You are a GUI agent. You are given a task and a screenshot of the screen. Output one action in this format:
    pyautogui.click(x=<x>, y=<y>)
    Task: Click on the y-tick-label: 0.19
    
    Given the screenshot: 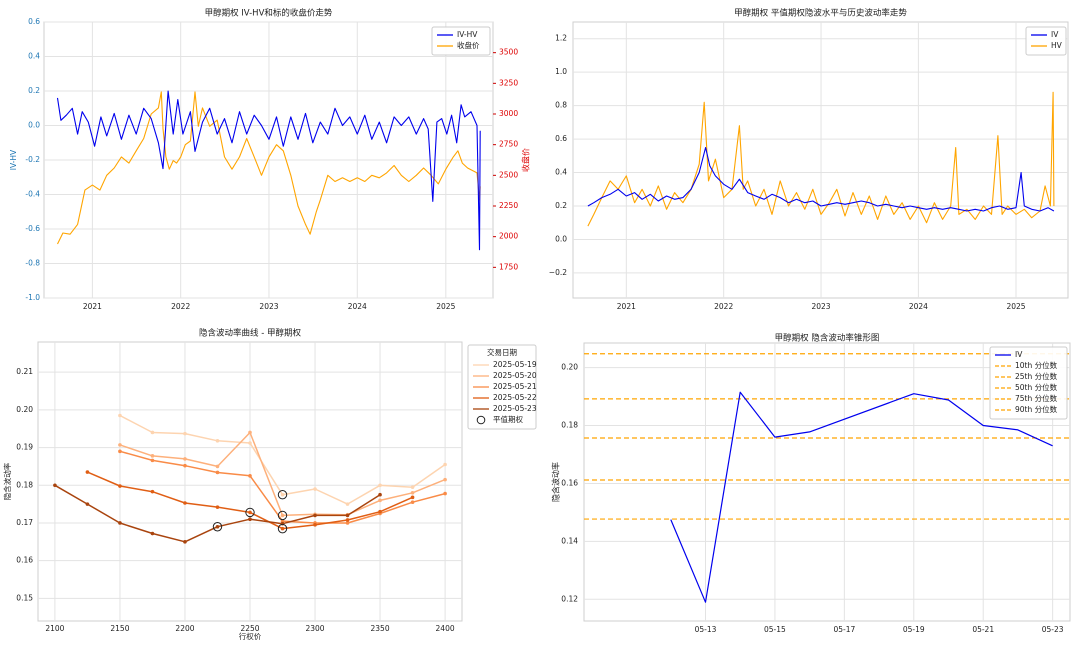 What is the action you would take?
    pyautogui.click(x=24, y=447)
    